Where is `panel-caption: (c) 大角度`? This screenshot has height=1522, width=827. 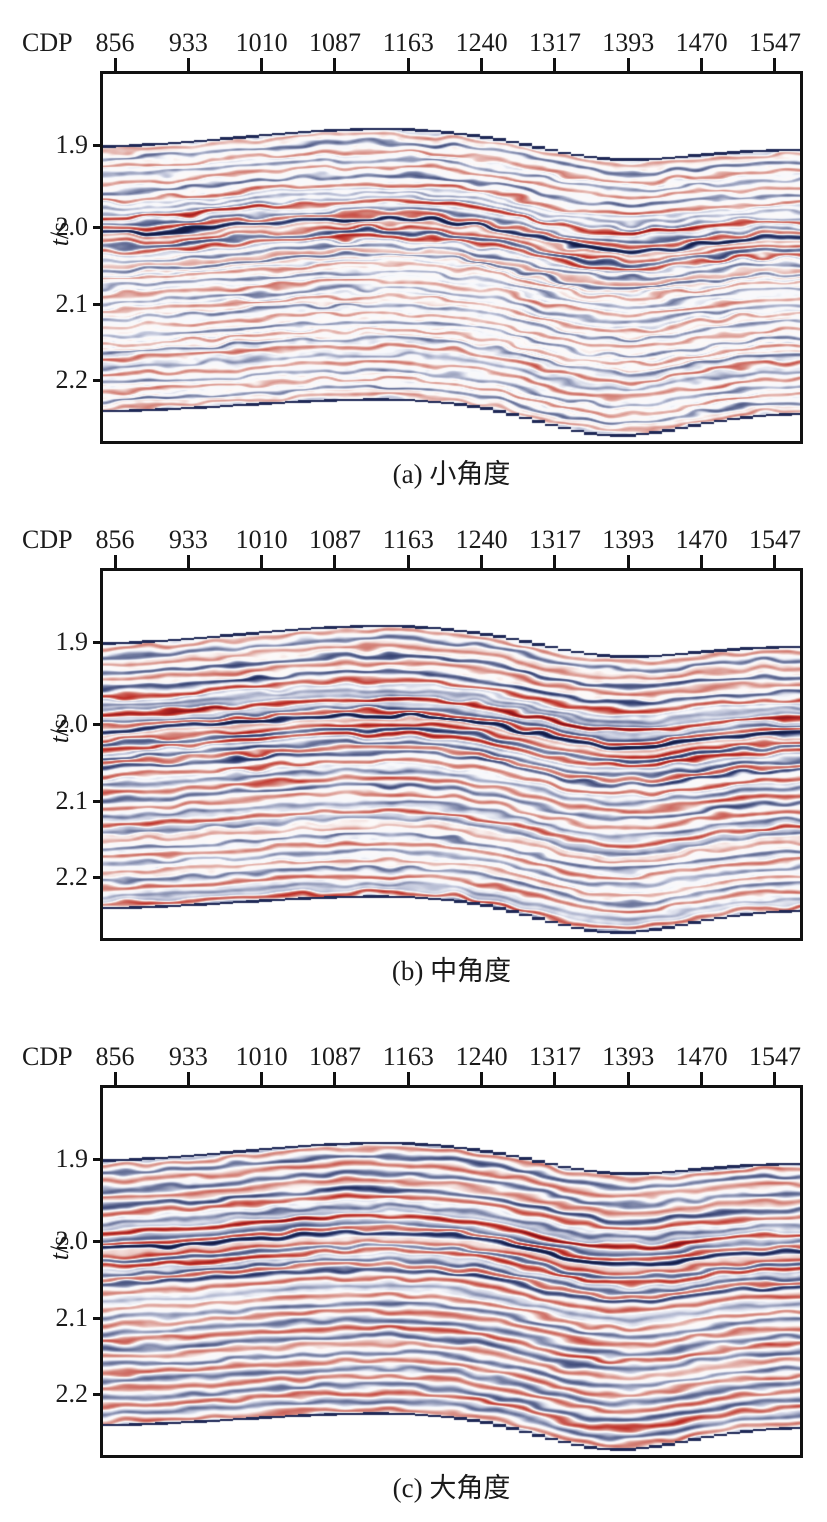
panel-caption: (c) 大角度 is located at coordinates (451, 1488).